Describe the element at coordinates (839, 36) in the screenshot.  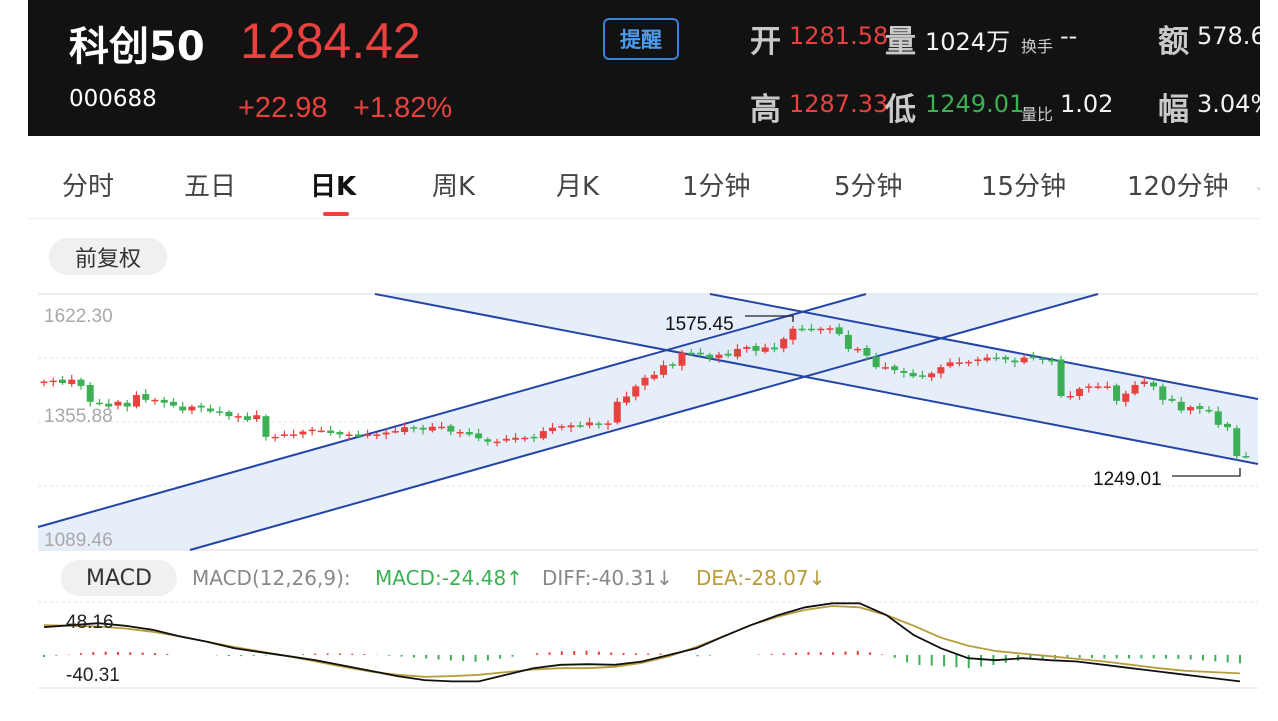
I see `open-value: 1281.58` at that location.